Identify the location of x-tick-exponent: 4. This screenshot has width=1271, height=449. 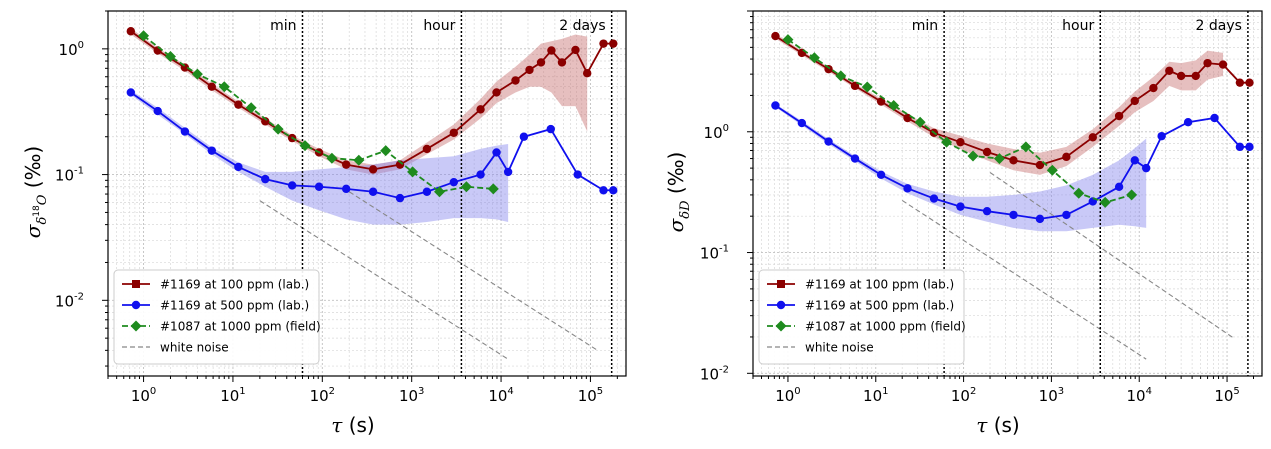
(1149, 391).